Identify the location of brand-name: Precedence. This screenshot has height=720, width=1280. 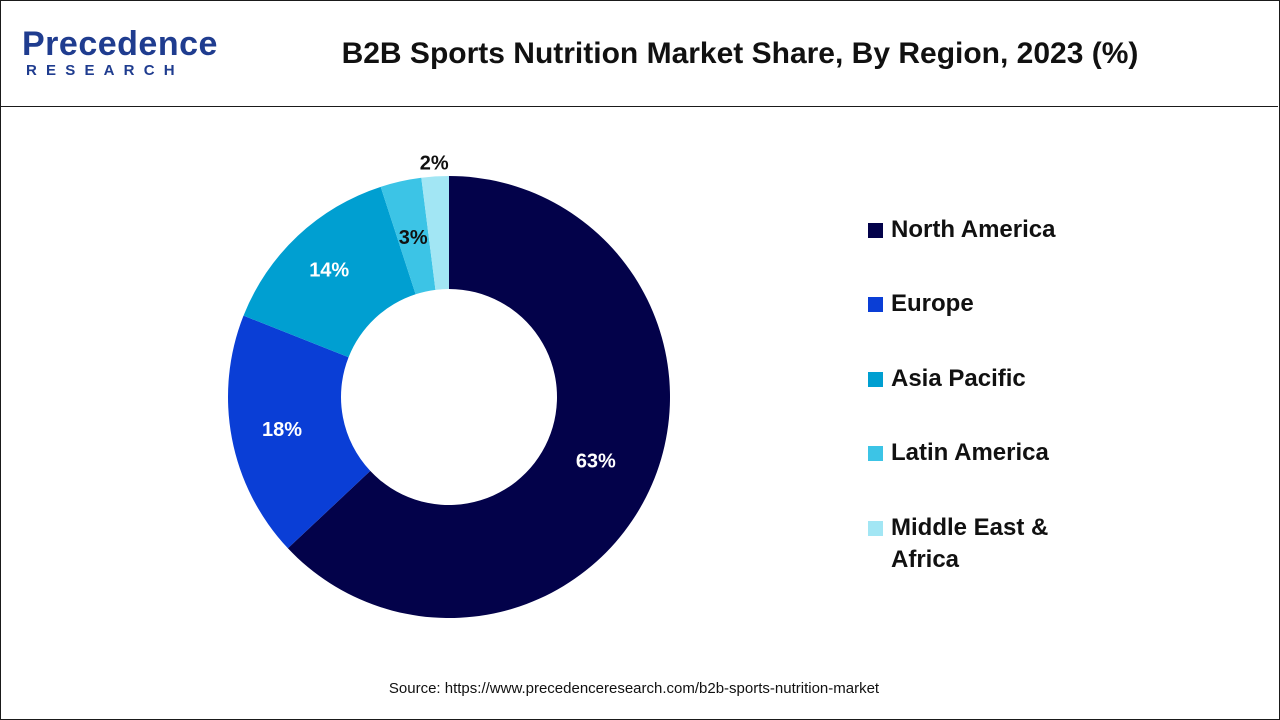
(120, 44).